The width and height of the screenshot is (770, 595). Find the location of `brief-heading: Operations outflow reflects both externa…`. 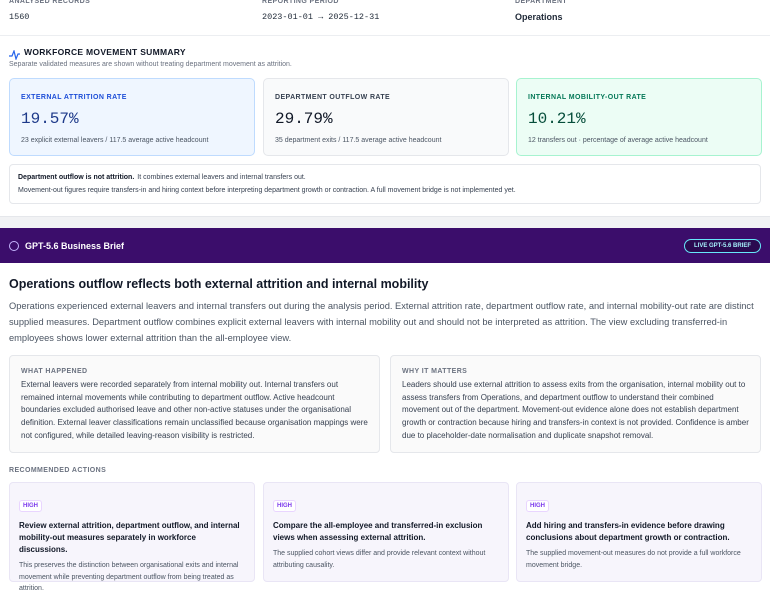

brief-heading: Operations outflow reflects both externa… is located at coordinates (219, 284).